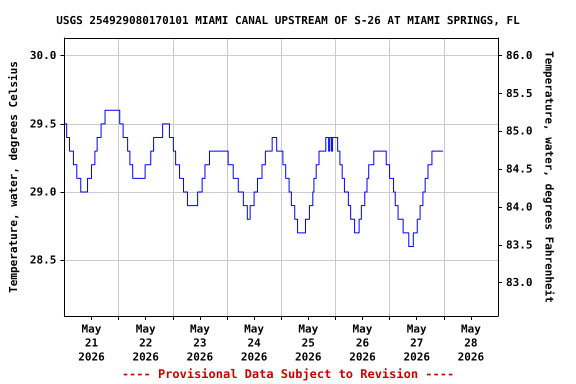  I want to click on x-tick-label: May 22 2026, so click(146, 343).